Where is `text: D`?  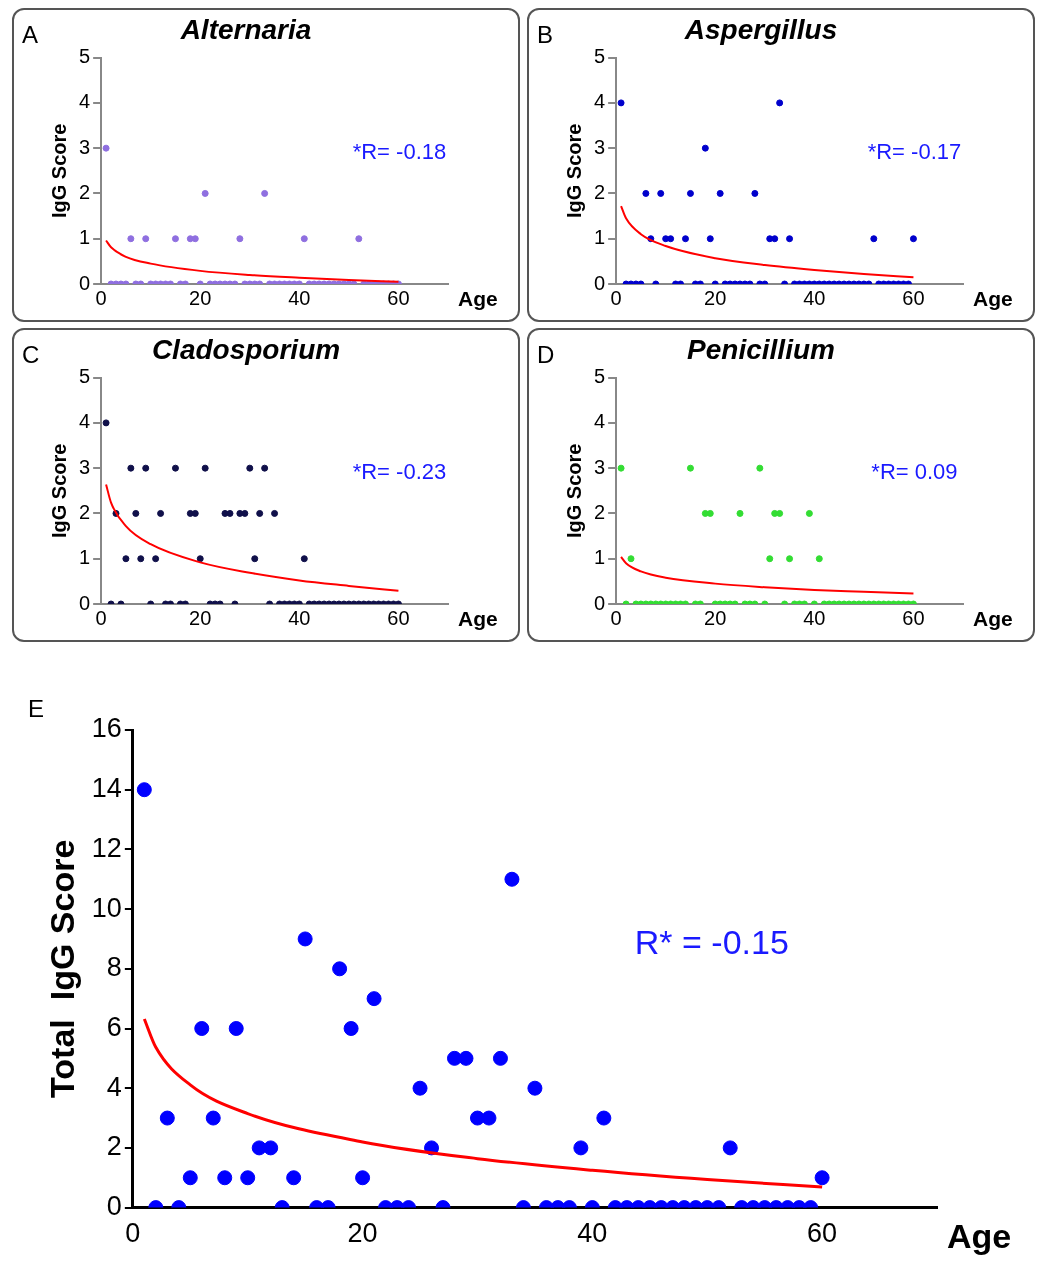
text: D is located at coordinates (546, 354).